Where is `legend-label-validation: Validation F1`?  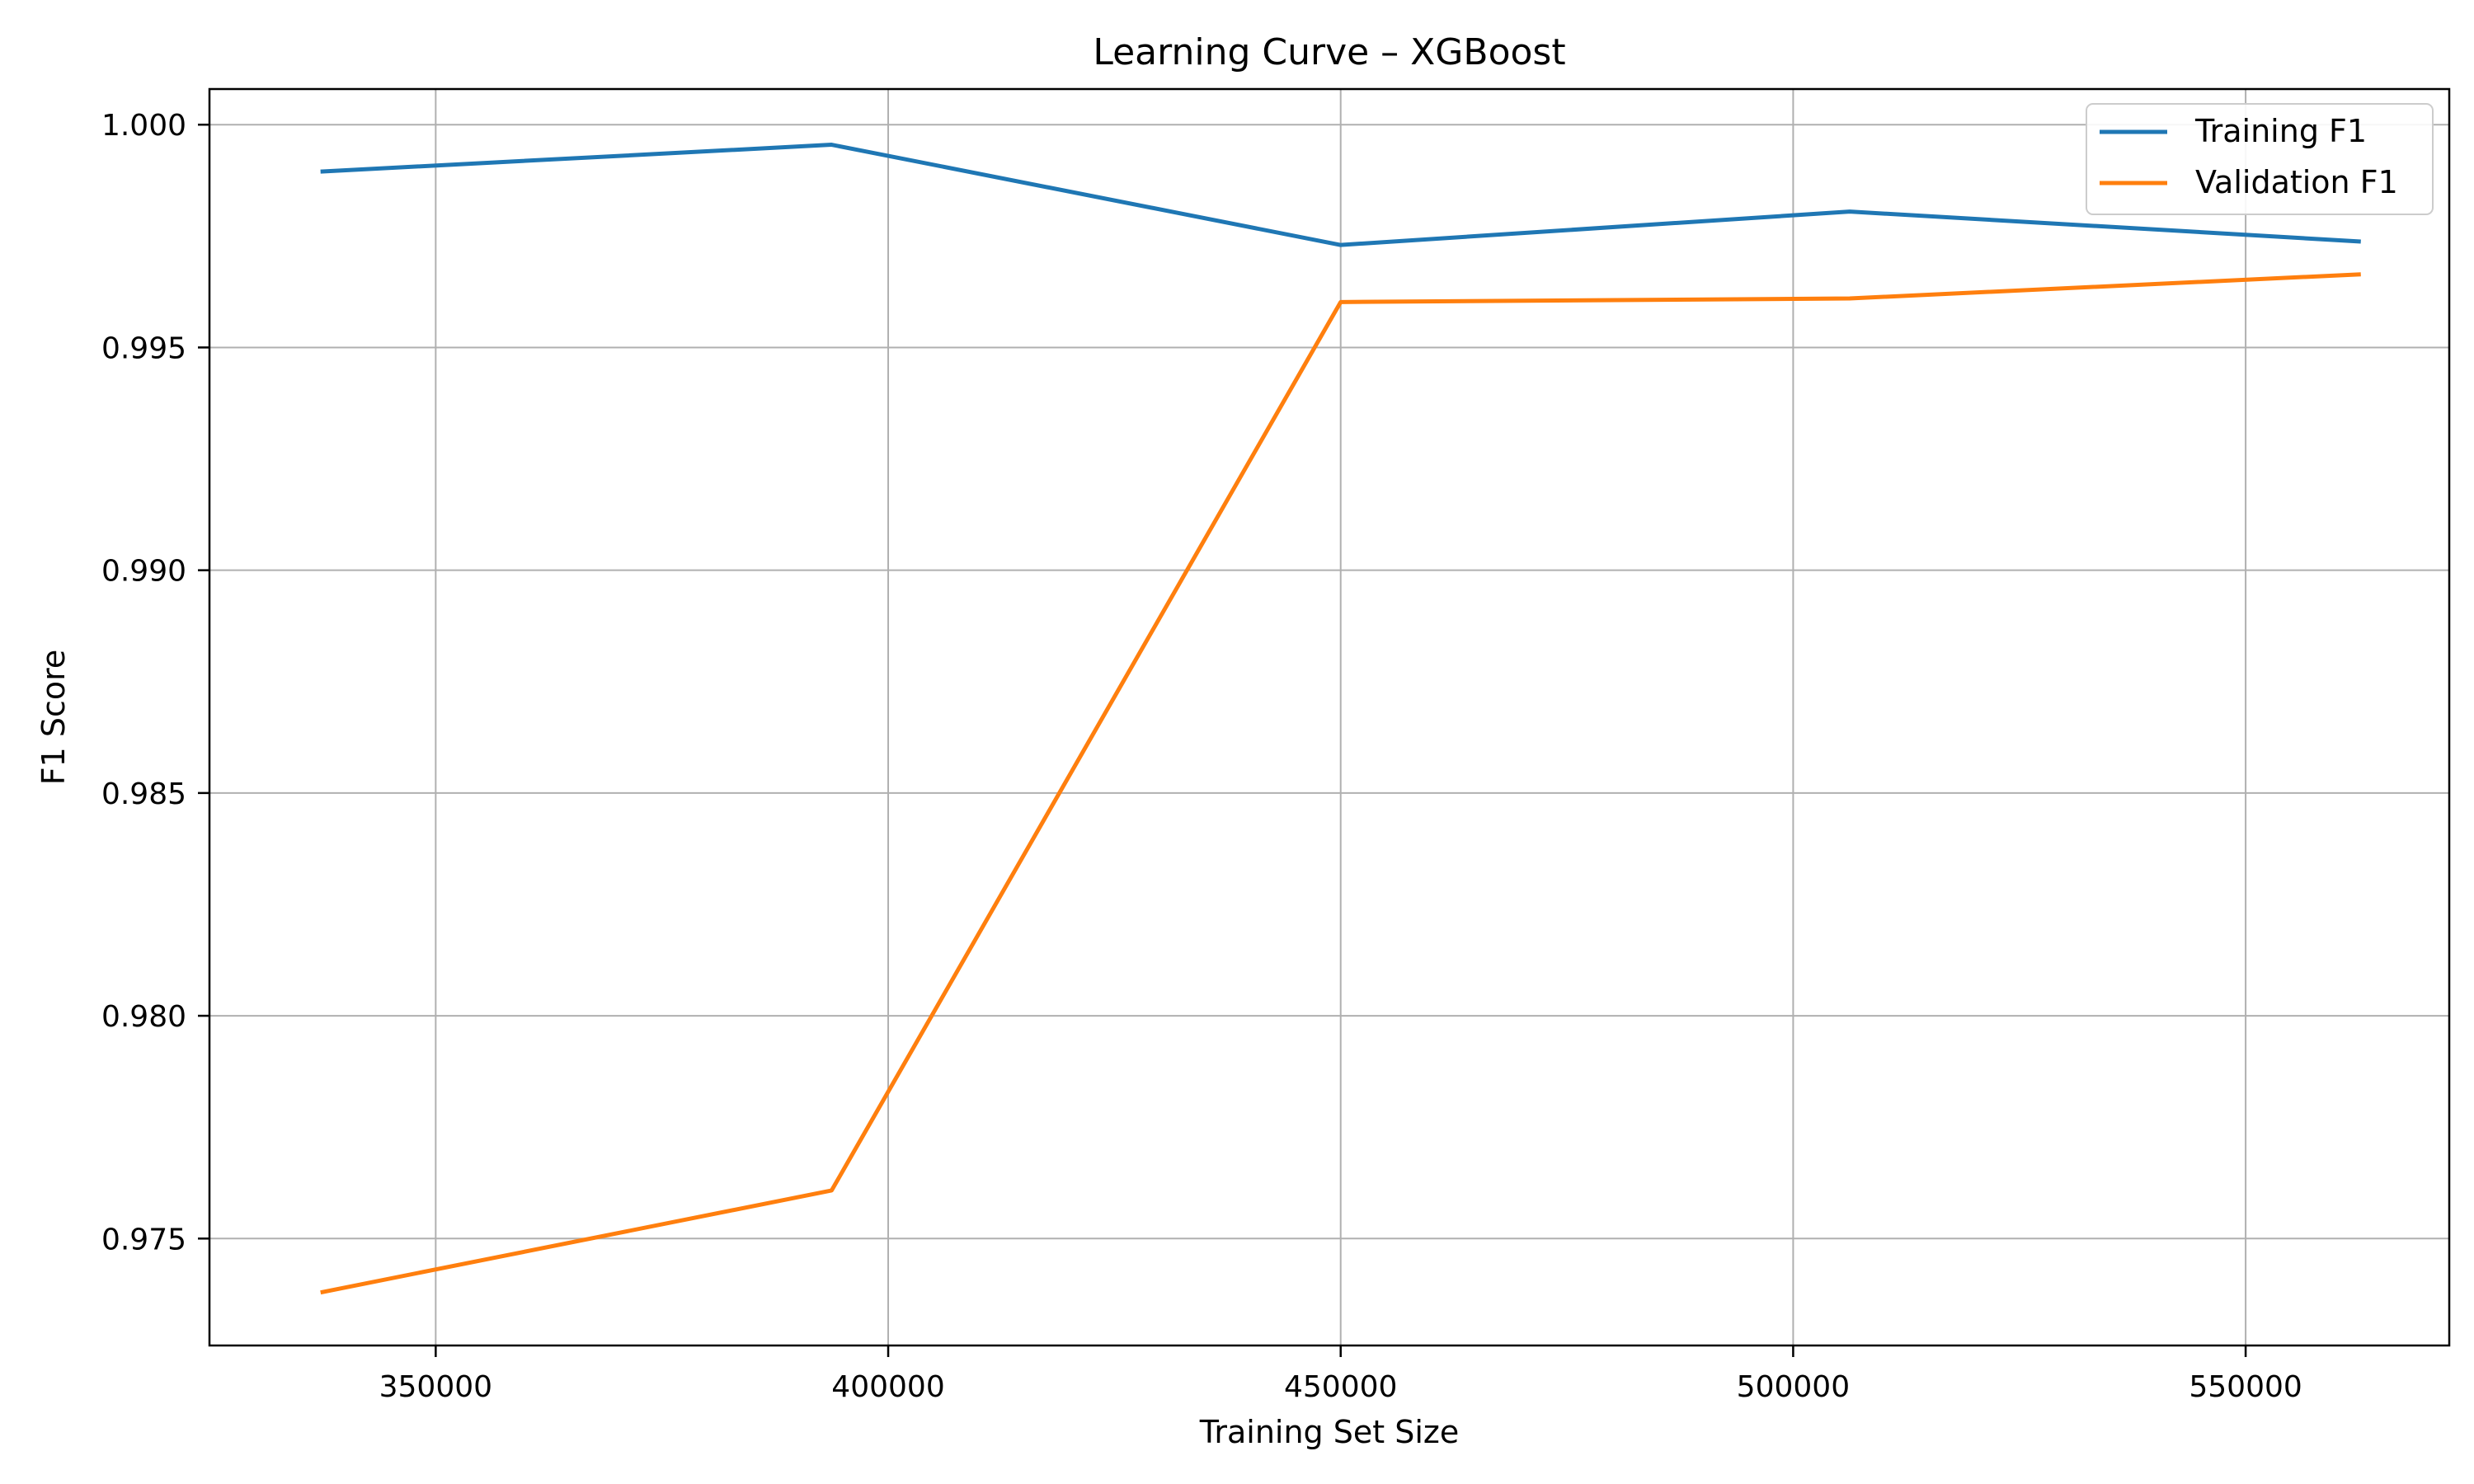
legend-label-validation: Validation F1 is located at coordinates (2296, 182).